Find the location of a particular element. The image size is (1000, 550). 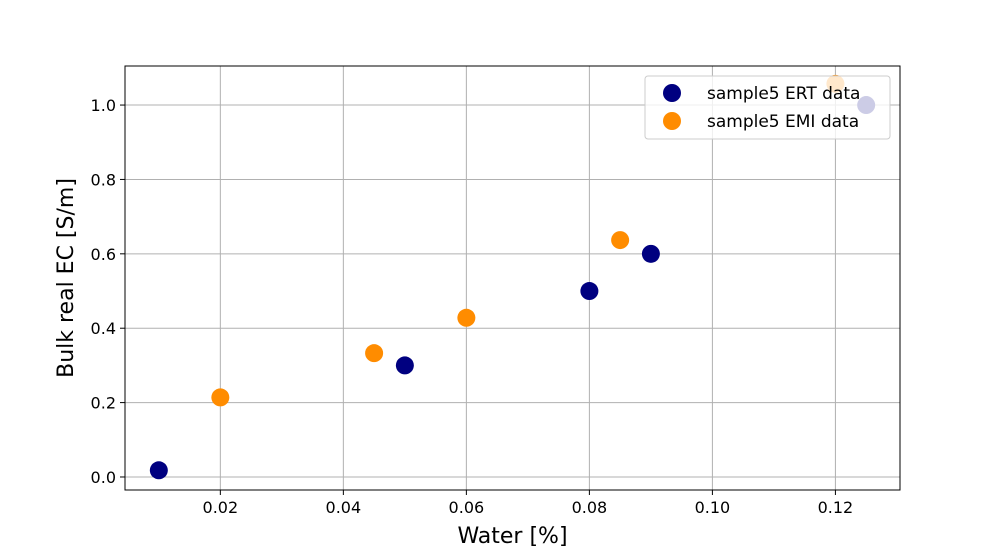

y-tick-label: 0.4 is located at coordinates (103, 328).